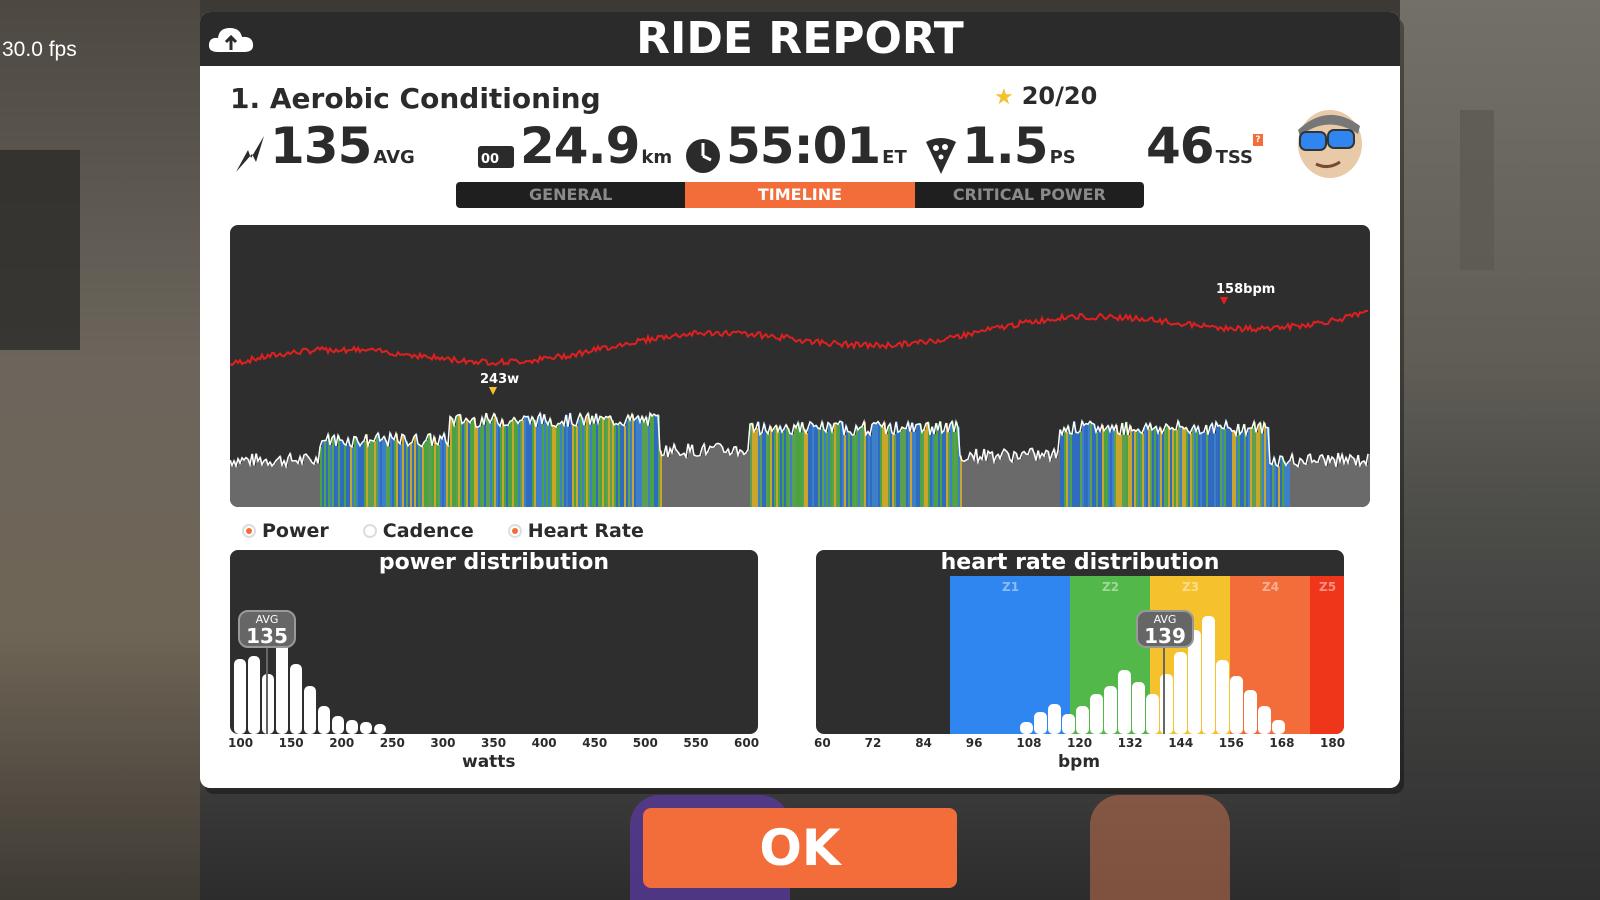  What do you see at coordinates (1080, 743) in the screenshot?
I see `axis-tick: 120` at bounding box center [1080, 743].